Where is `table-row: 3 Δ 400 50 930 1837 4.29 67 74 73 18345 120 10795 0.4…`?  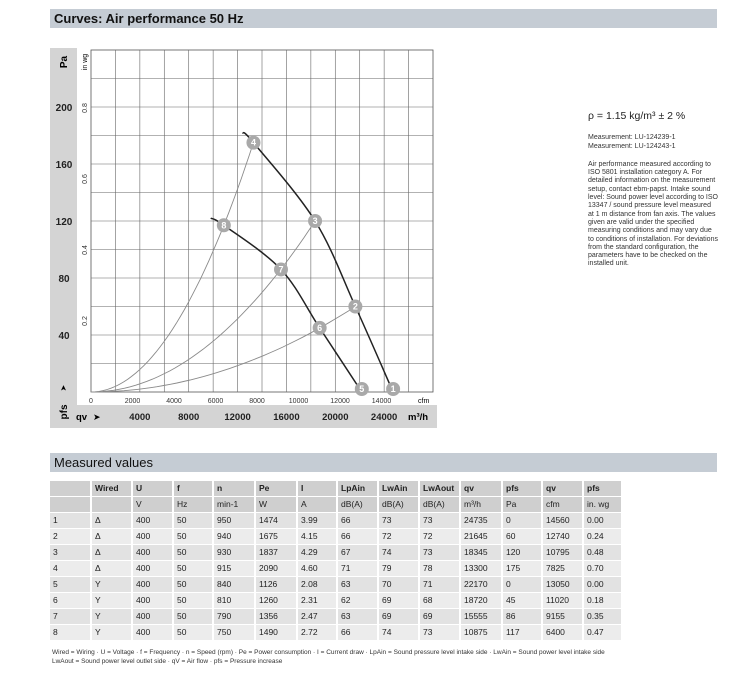 table-row: 3 Δ 400 50 930 1837 4.29 67 74 73 18345 120 10795 0.4… is located at coordinates (336, 552).